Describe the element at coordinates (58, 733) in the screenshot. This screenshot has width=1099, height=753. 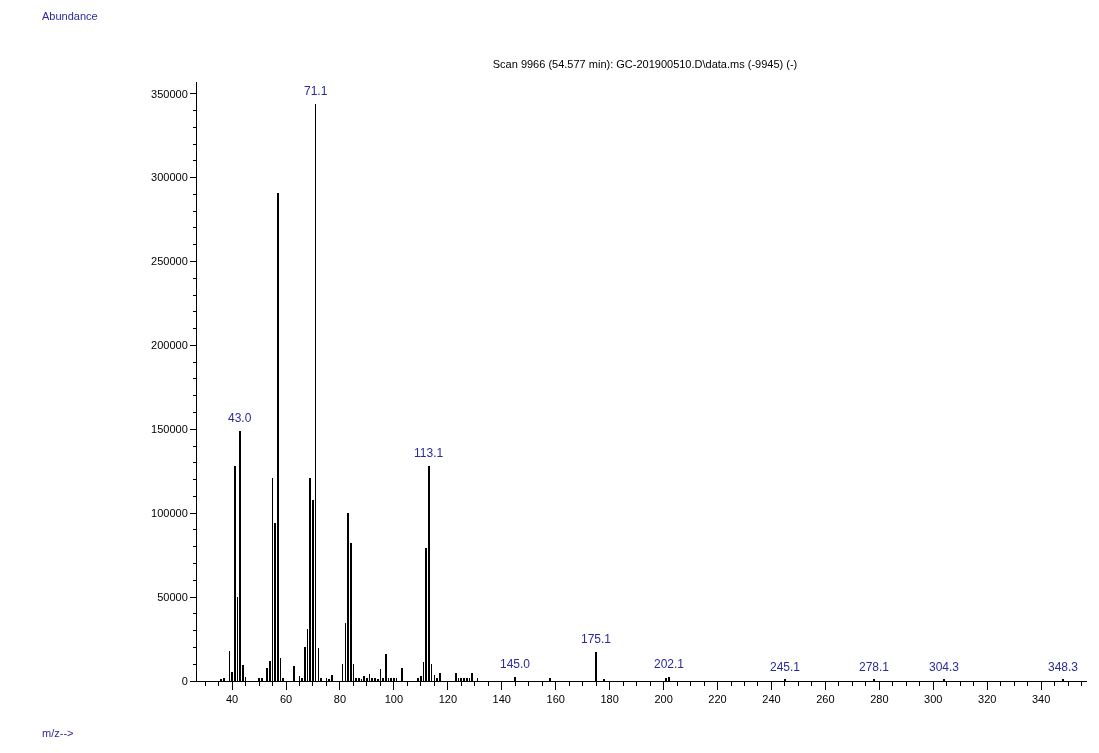
I see `text: m/z-->` at that location.